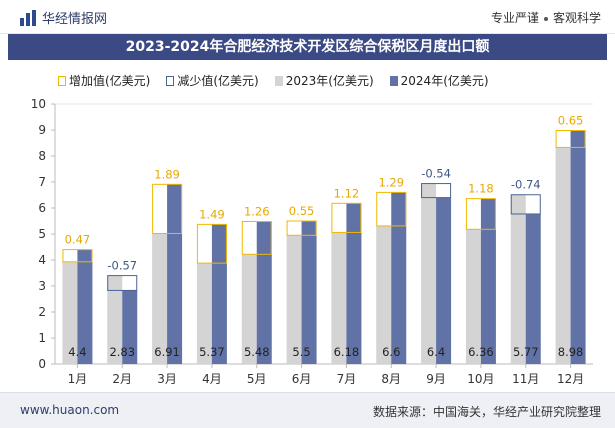 The image size is (615, 428). What do you see at coordinates (347, 193) in the screenshot?
I see `change-value-label: 1.12` at bounding box center [347, 193].